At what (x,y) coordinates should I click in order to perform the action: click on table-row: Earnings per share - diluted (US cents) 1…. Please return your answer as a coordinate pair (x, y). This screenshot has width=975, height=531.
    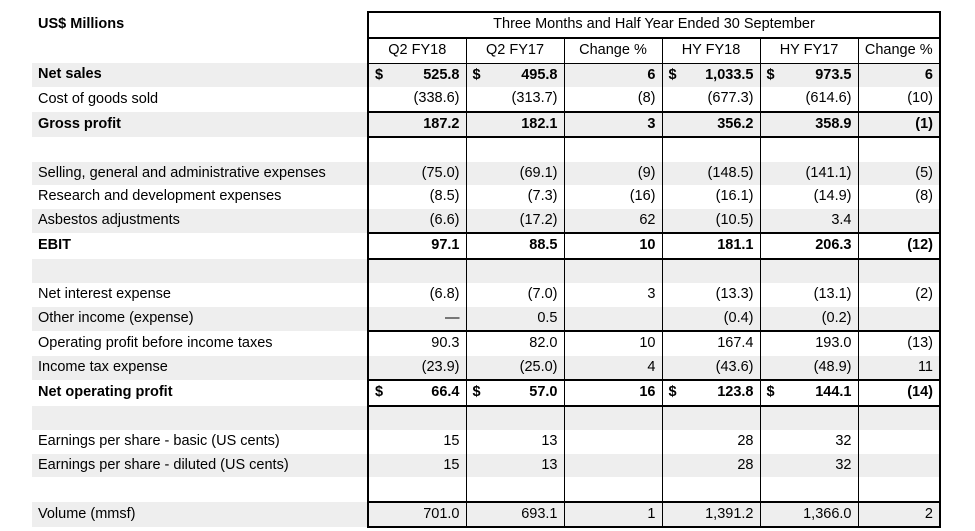
    Looking at the image, I should click on (486, 465).